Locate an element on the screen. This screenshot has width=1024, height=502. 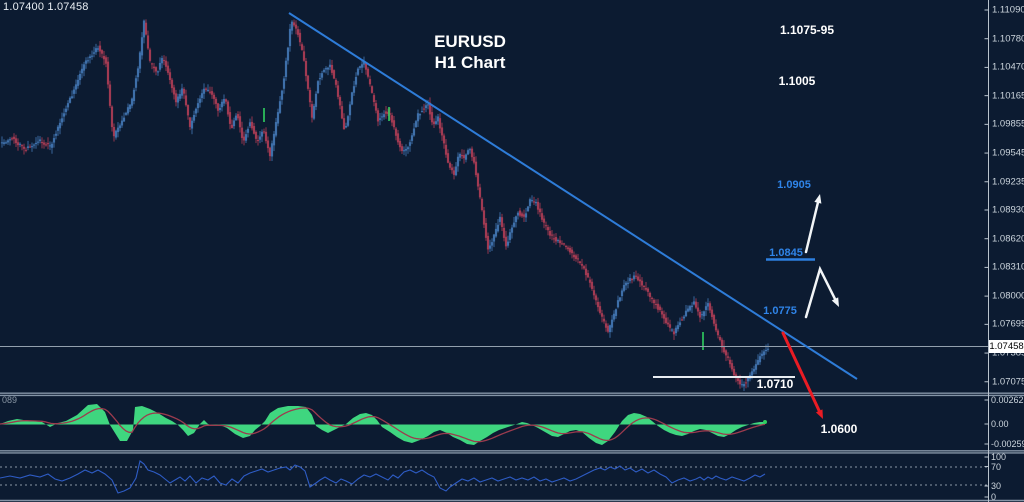
chart-title-timeframe: H1 Chart is located at coordinates (470, 62).